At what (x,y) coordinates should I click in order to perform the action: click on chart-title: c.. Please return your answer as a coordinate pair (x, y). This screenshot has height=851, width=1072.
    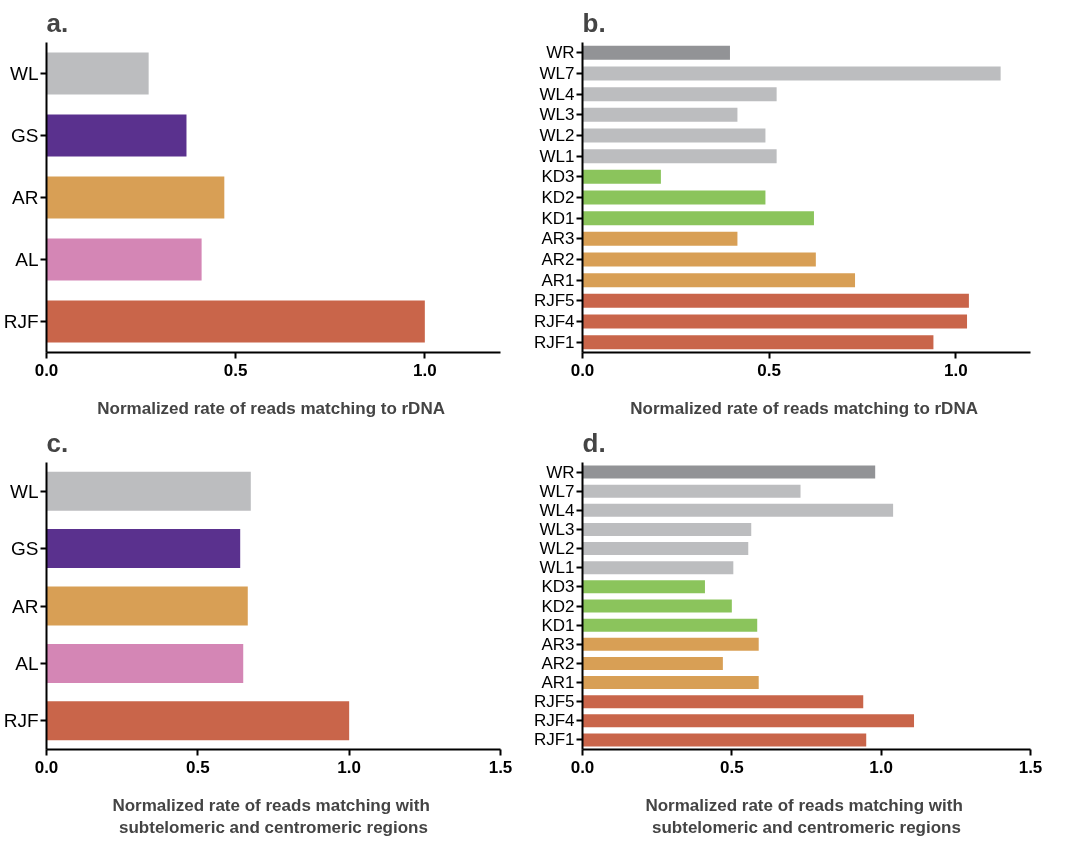
    Looking at the image, I should click on (57, 442).